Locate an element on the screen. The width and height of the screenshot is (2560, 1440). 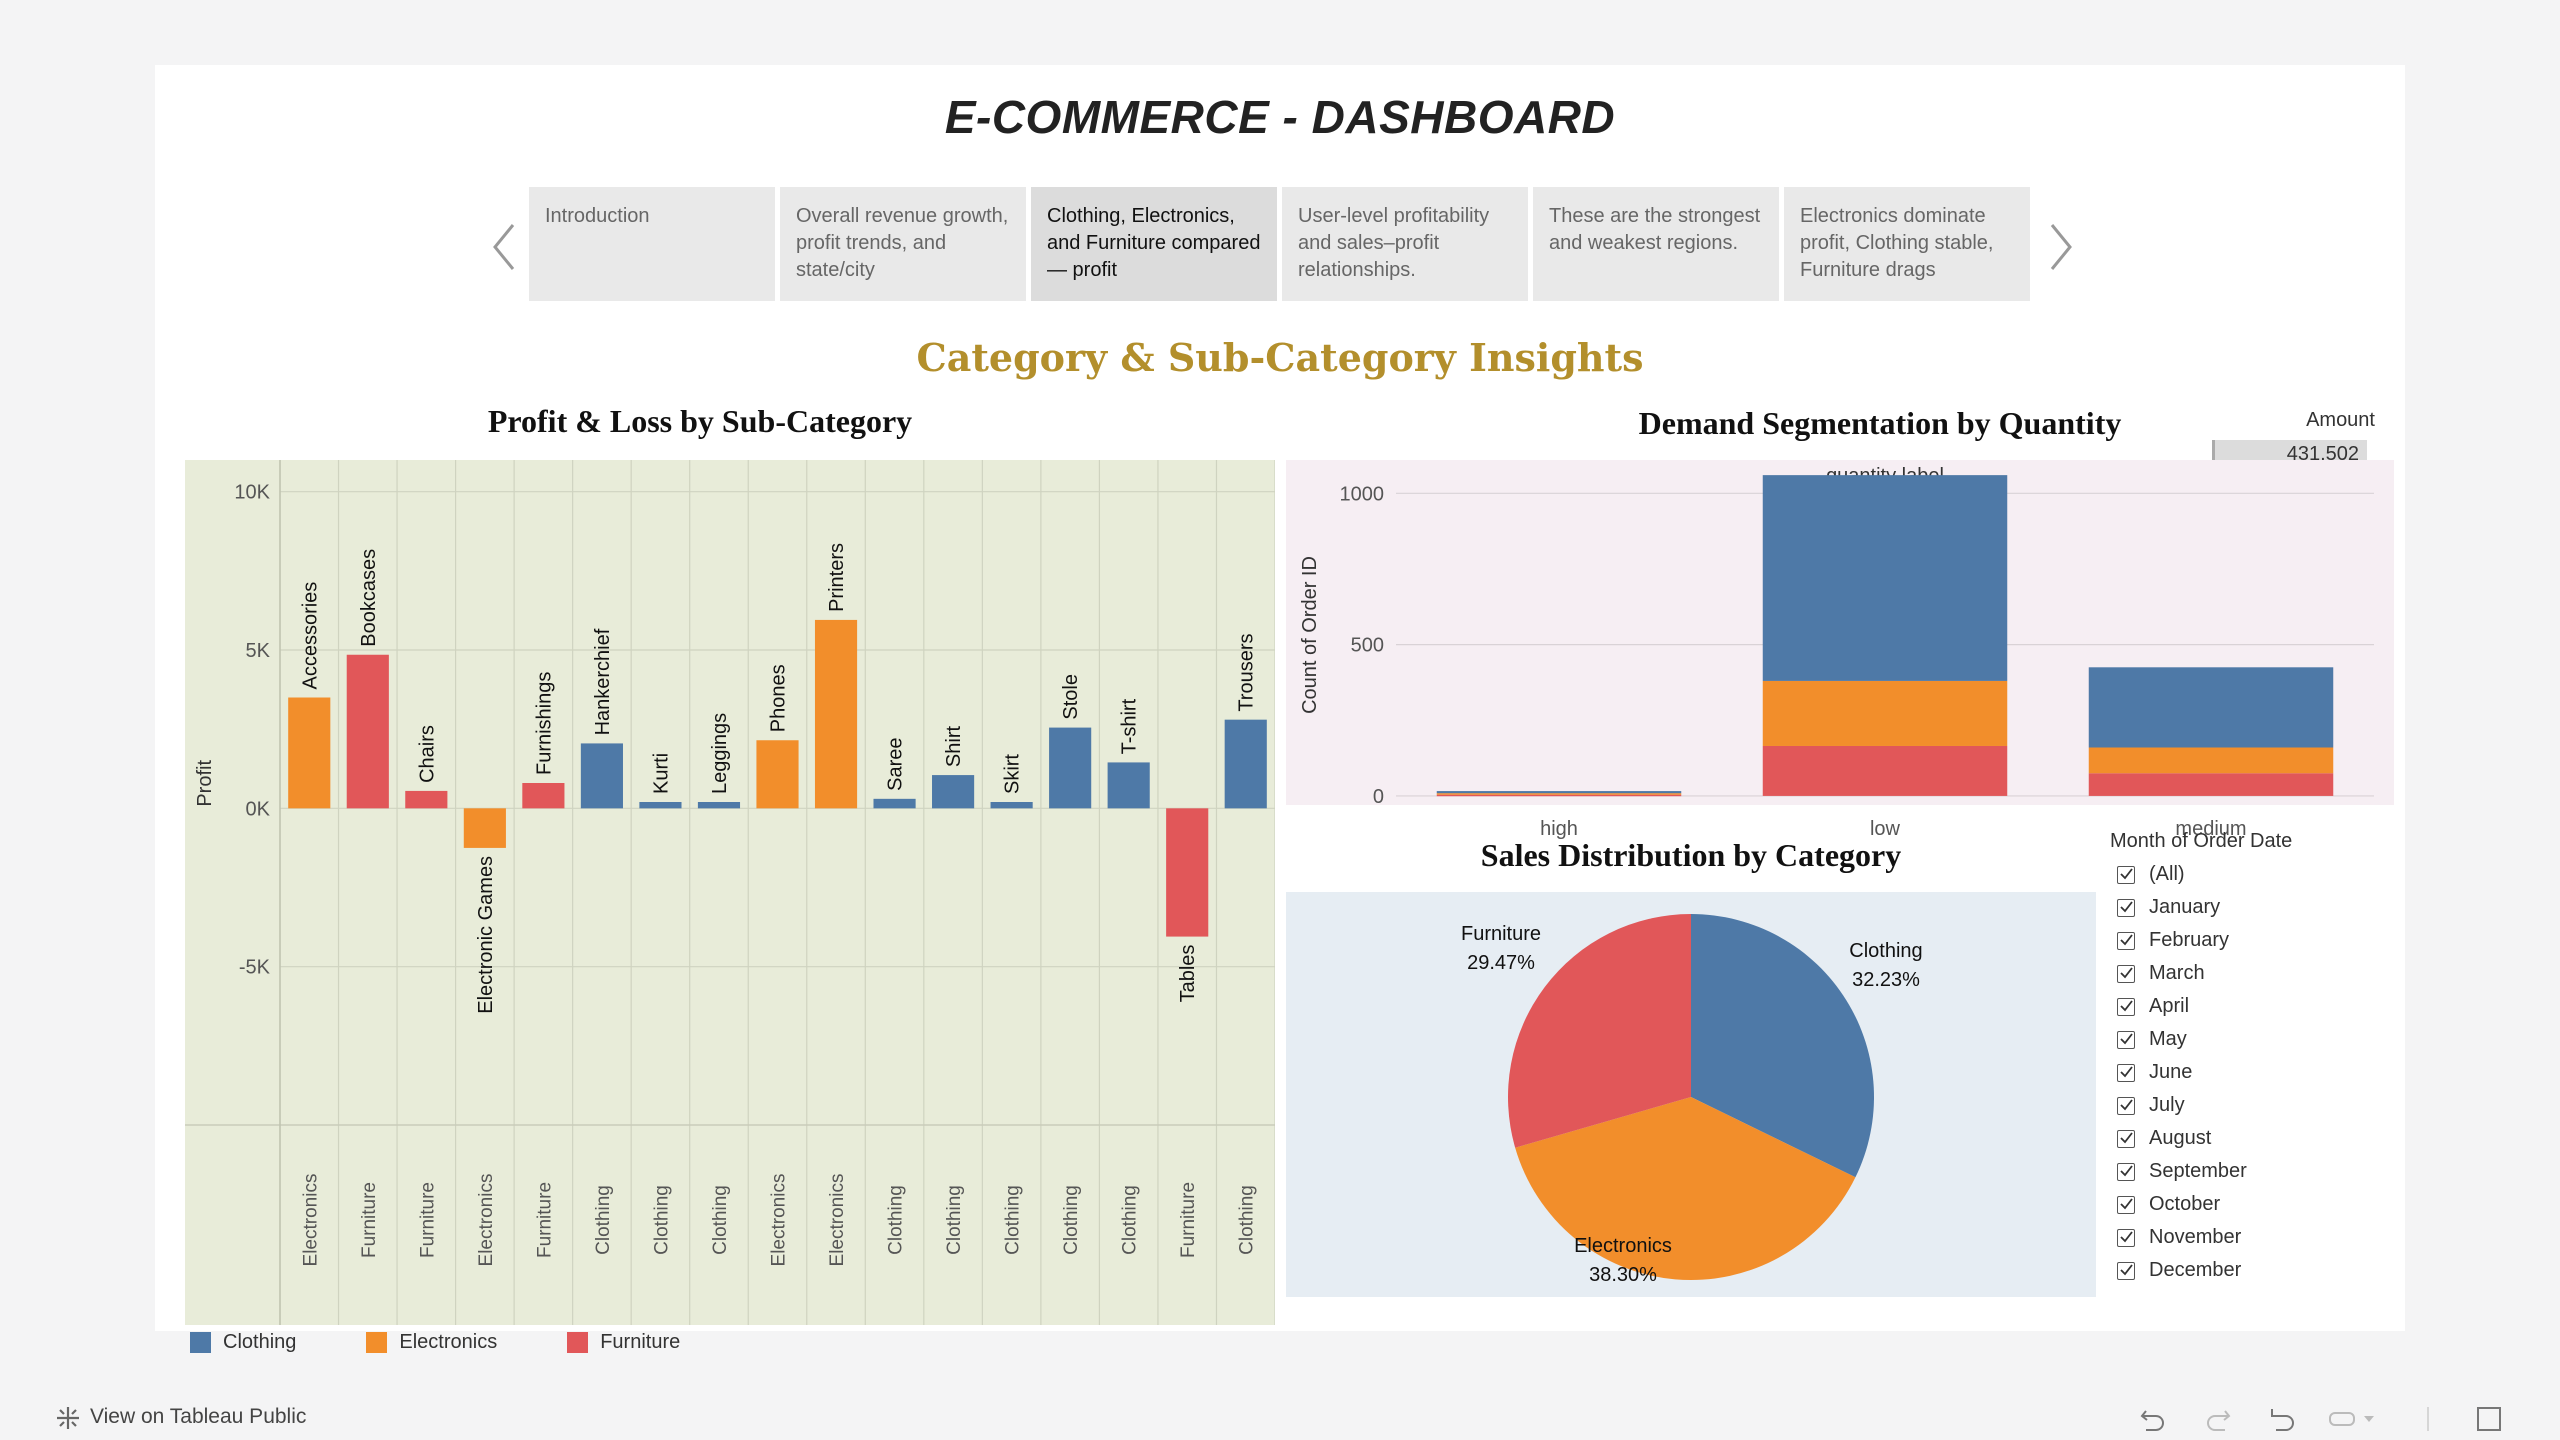
profit-bar-t-shirt is located at coordinates (1128, 785).